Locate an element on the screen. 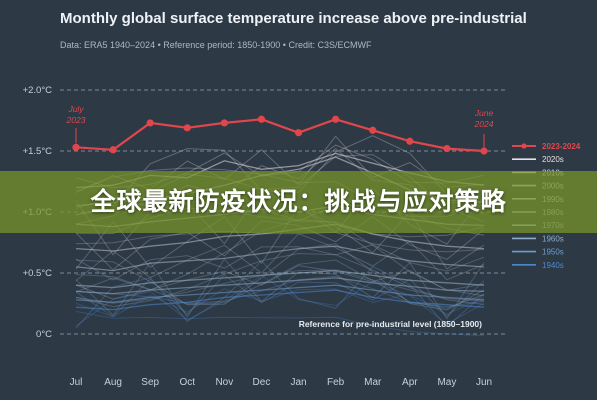  x-tick-label: Jun is located at coordinates (484, 382).